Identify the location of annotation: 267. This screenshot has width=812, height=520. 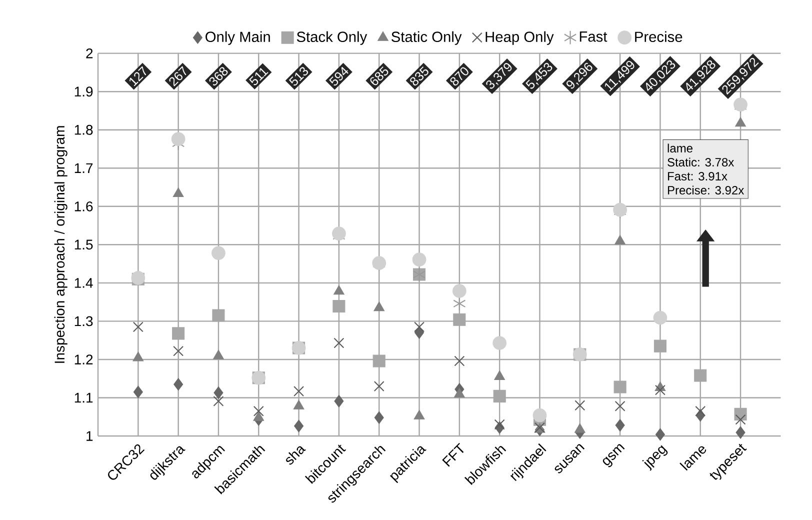
(177, 76).